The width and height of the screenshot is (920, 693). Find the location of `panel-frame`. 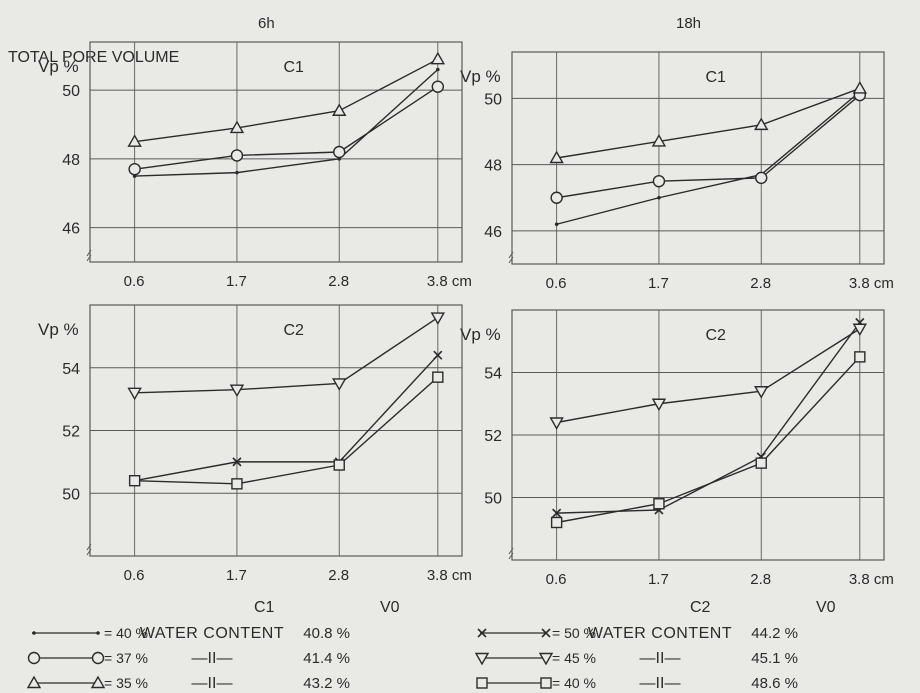

panel-frame is located at coordinates (276, 152).